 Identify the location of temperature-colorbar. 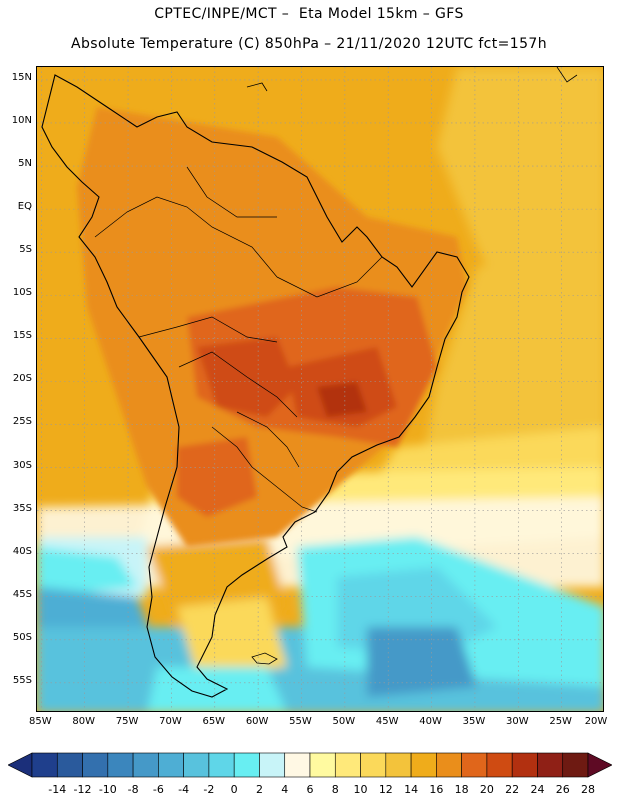
(310, 765).